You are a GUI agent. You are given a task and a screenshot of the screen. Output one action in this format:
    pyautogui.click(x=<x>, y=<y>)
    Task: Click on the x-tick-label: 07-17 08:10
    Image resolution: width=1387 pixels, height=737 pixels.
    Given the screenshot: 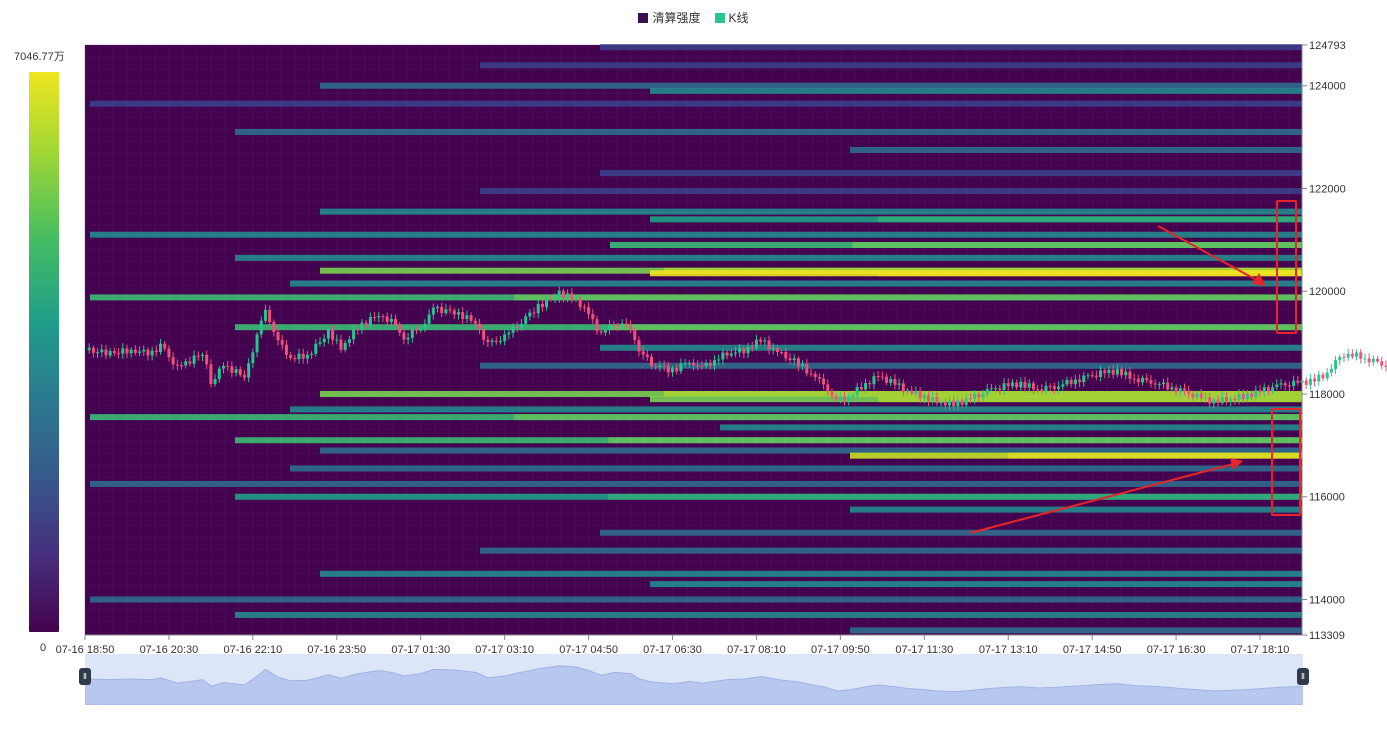 What is the action you would take?
    pyautogui.click(x=756, y=650)
    